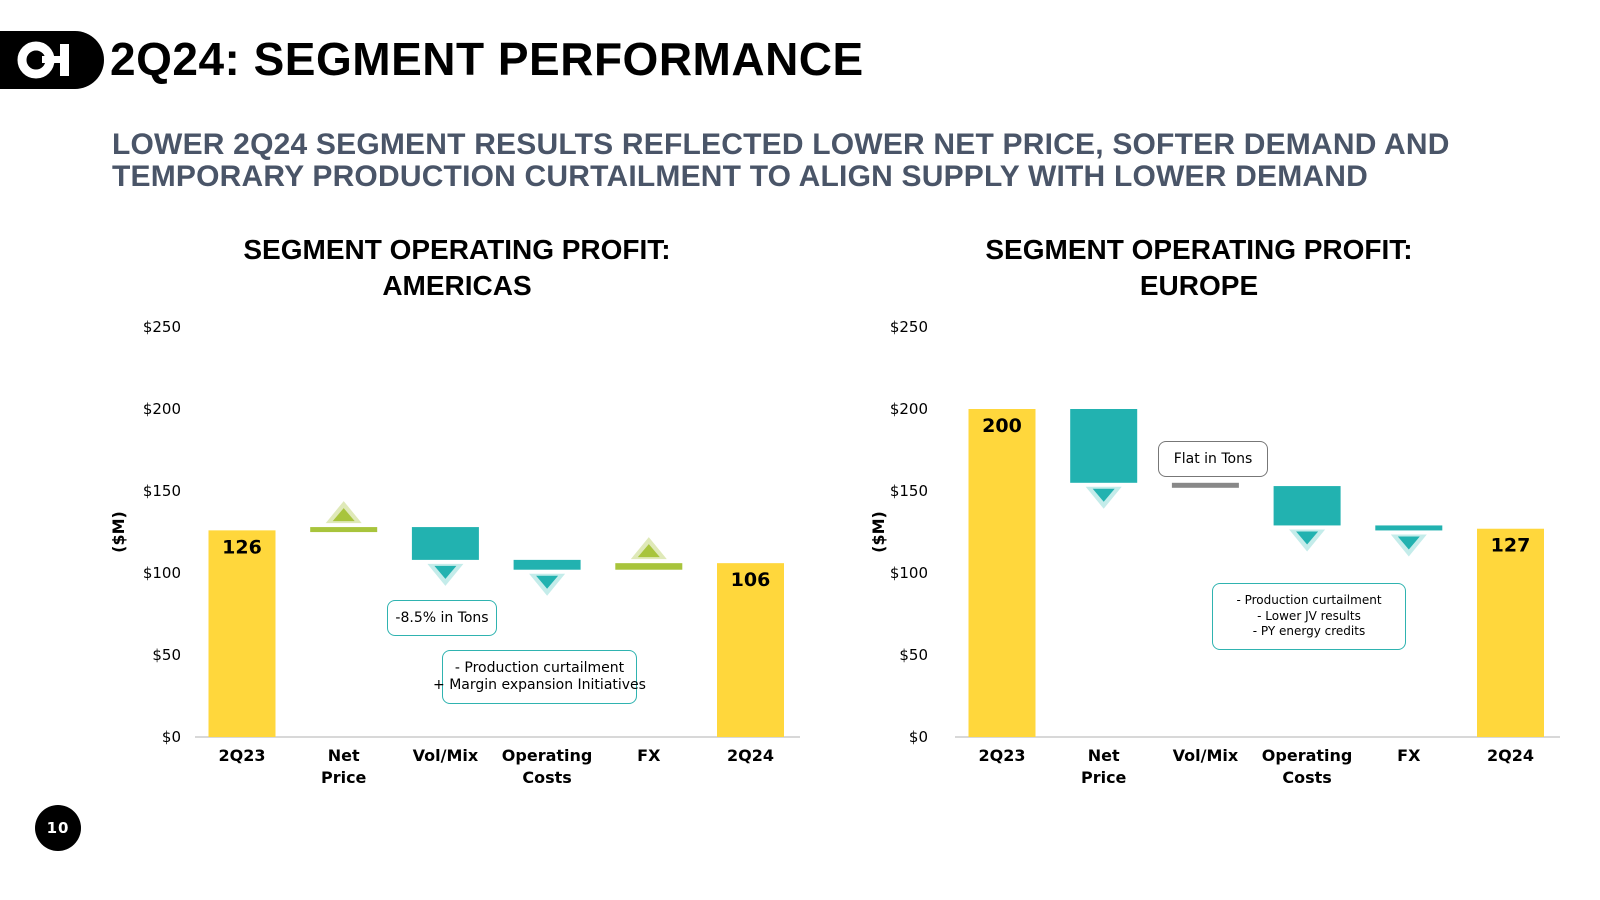 The width and height of the screenshot is (1600, 900). Describe the element at coordinates (918, 737) in the screenshot. I see `europe-y-tick-label: $0` at that location.